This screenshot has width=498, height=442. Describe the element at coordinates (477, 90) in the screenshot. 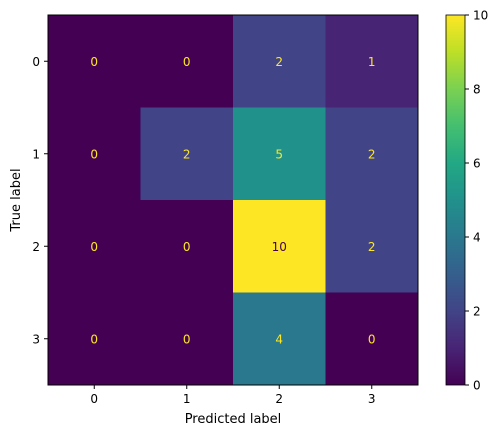

I see `colorbar-tick-label: 8` at that location.